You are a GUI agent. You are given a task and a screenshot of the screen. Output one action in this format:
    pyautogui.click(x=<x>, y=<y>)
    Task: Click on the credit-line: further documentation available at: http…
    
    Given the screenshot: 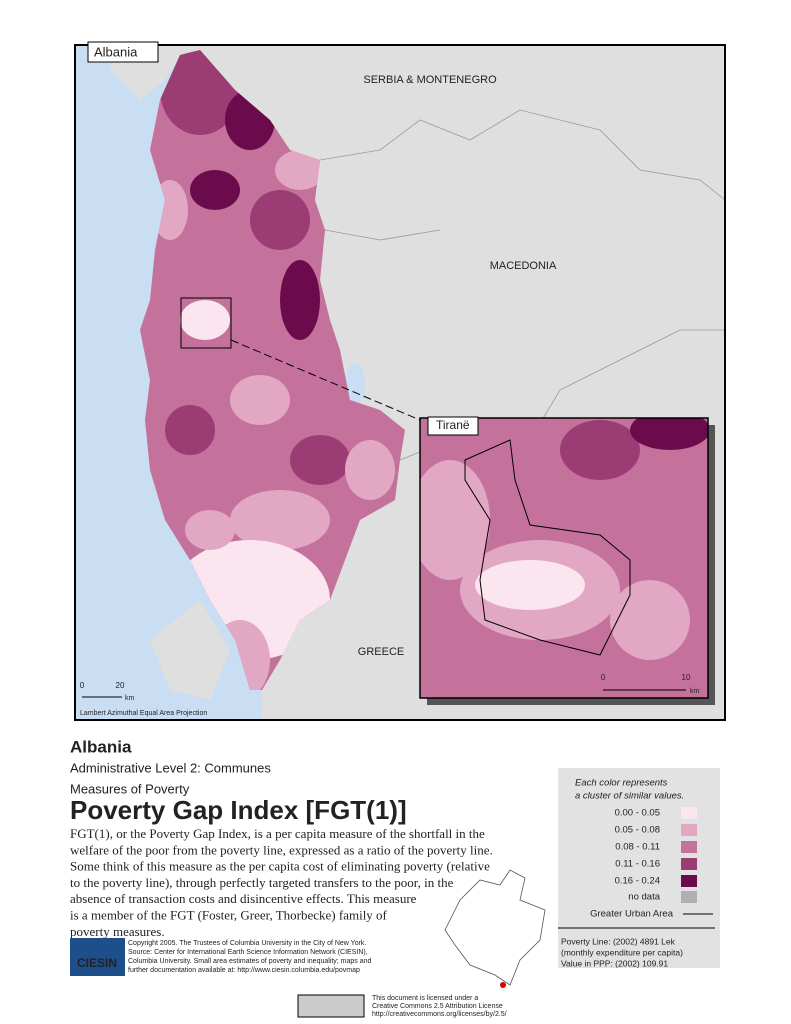 What is the action you would take?
    pyautogui.click(x=244, y=970)
    